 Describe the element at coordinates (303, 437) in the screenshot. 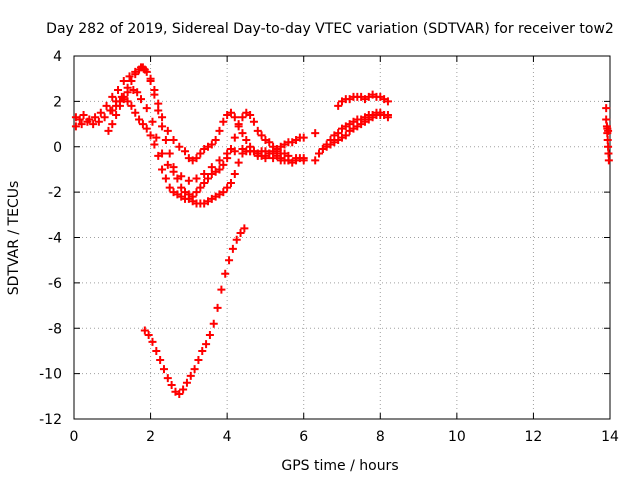

I see `x-tick-label: 6` at that location.